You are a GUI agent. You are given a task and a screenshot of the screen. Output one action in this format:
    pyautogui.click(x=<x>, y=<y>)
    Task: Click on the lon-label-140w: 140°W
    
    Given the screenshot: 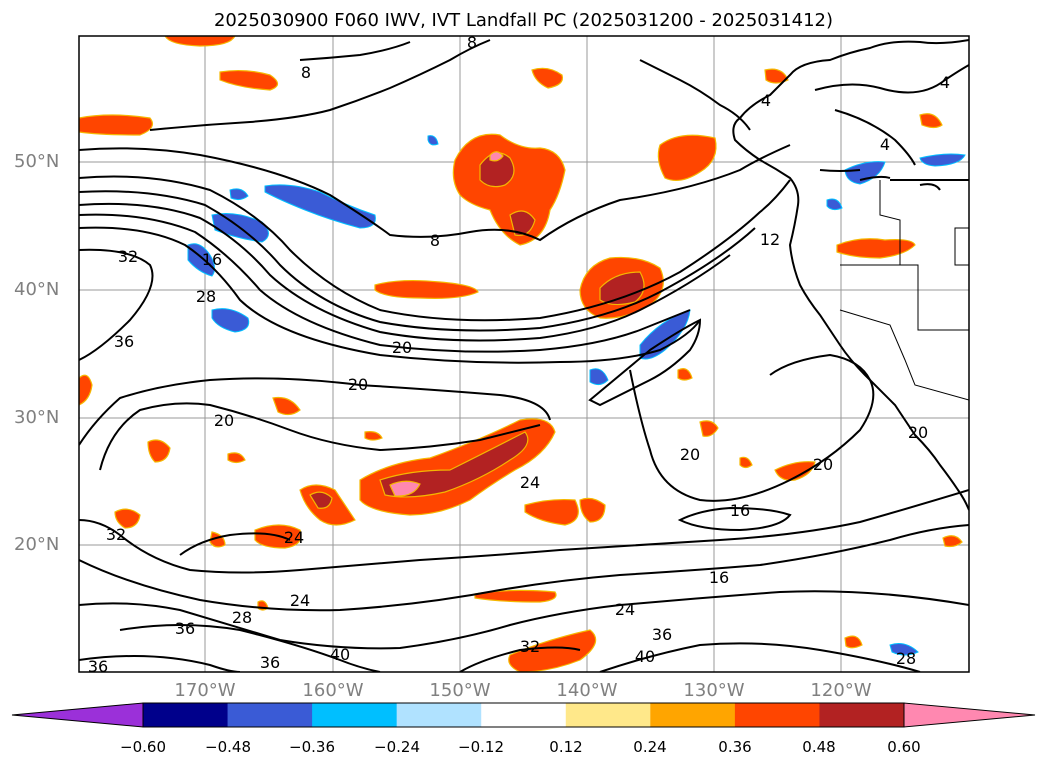 What is the action you would take?
    pyautogui.click(x=587, y=690)
    